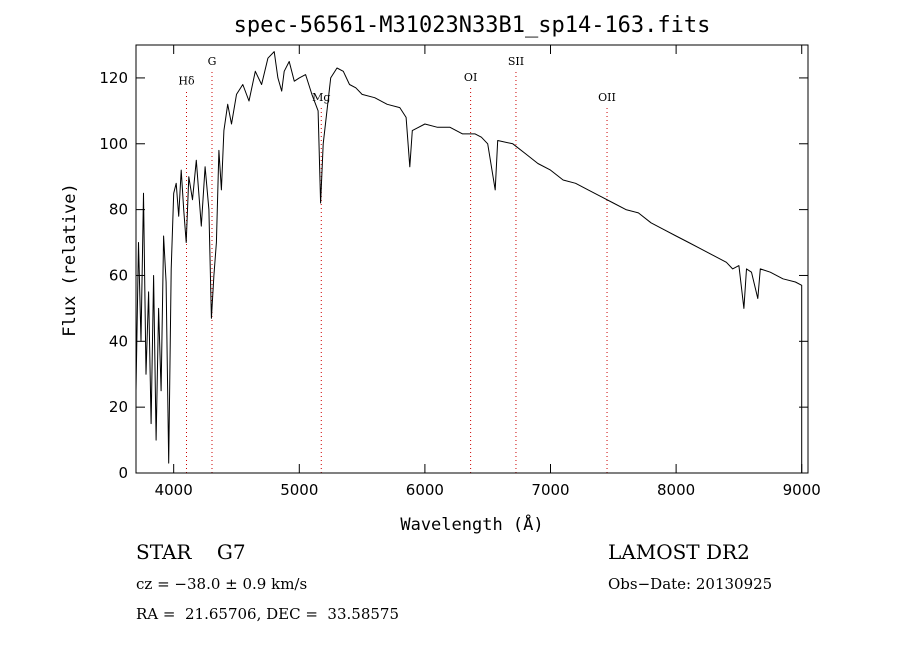  Describe the element at coordinates (186, 81) in the screenshot. I see `marker-label: Hδ` at that location.